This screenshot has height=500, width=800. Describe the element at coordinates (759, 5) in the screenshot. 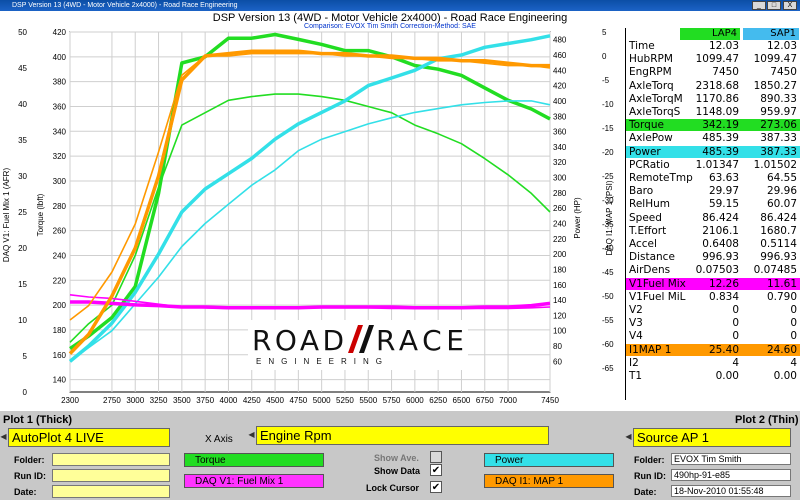

I see `minimize-button: _` at that location.